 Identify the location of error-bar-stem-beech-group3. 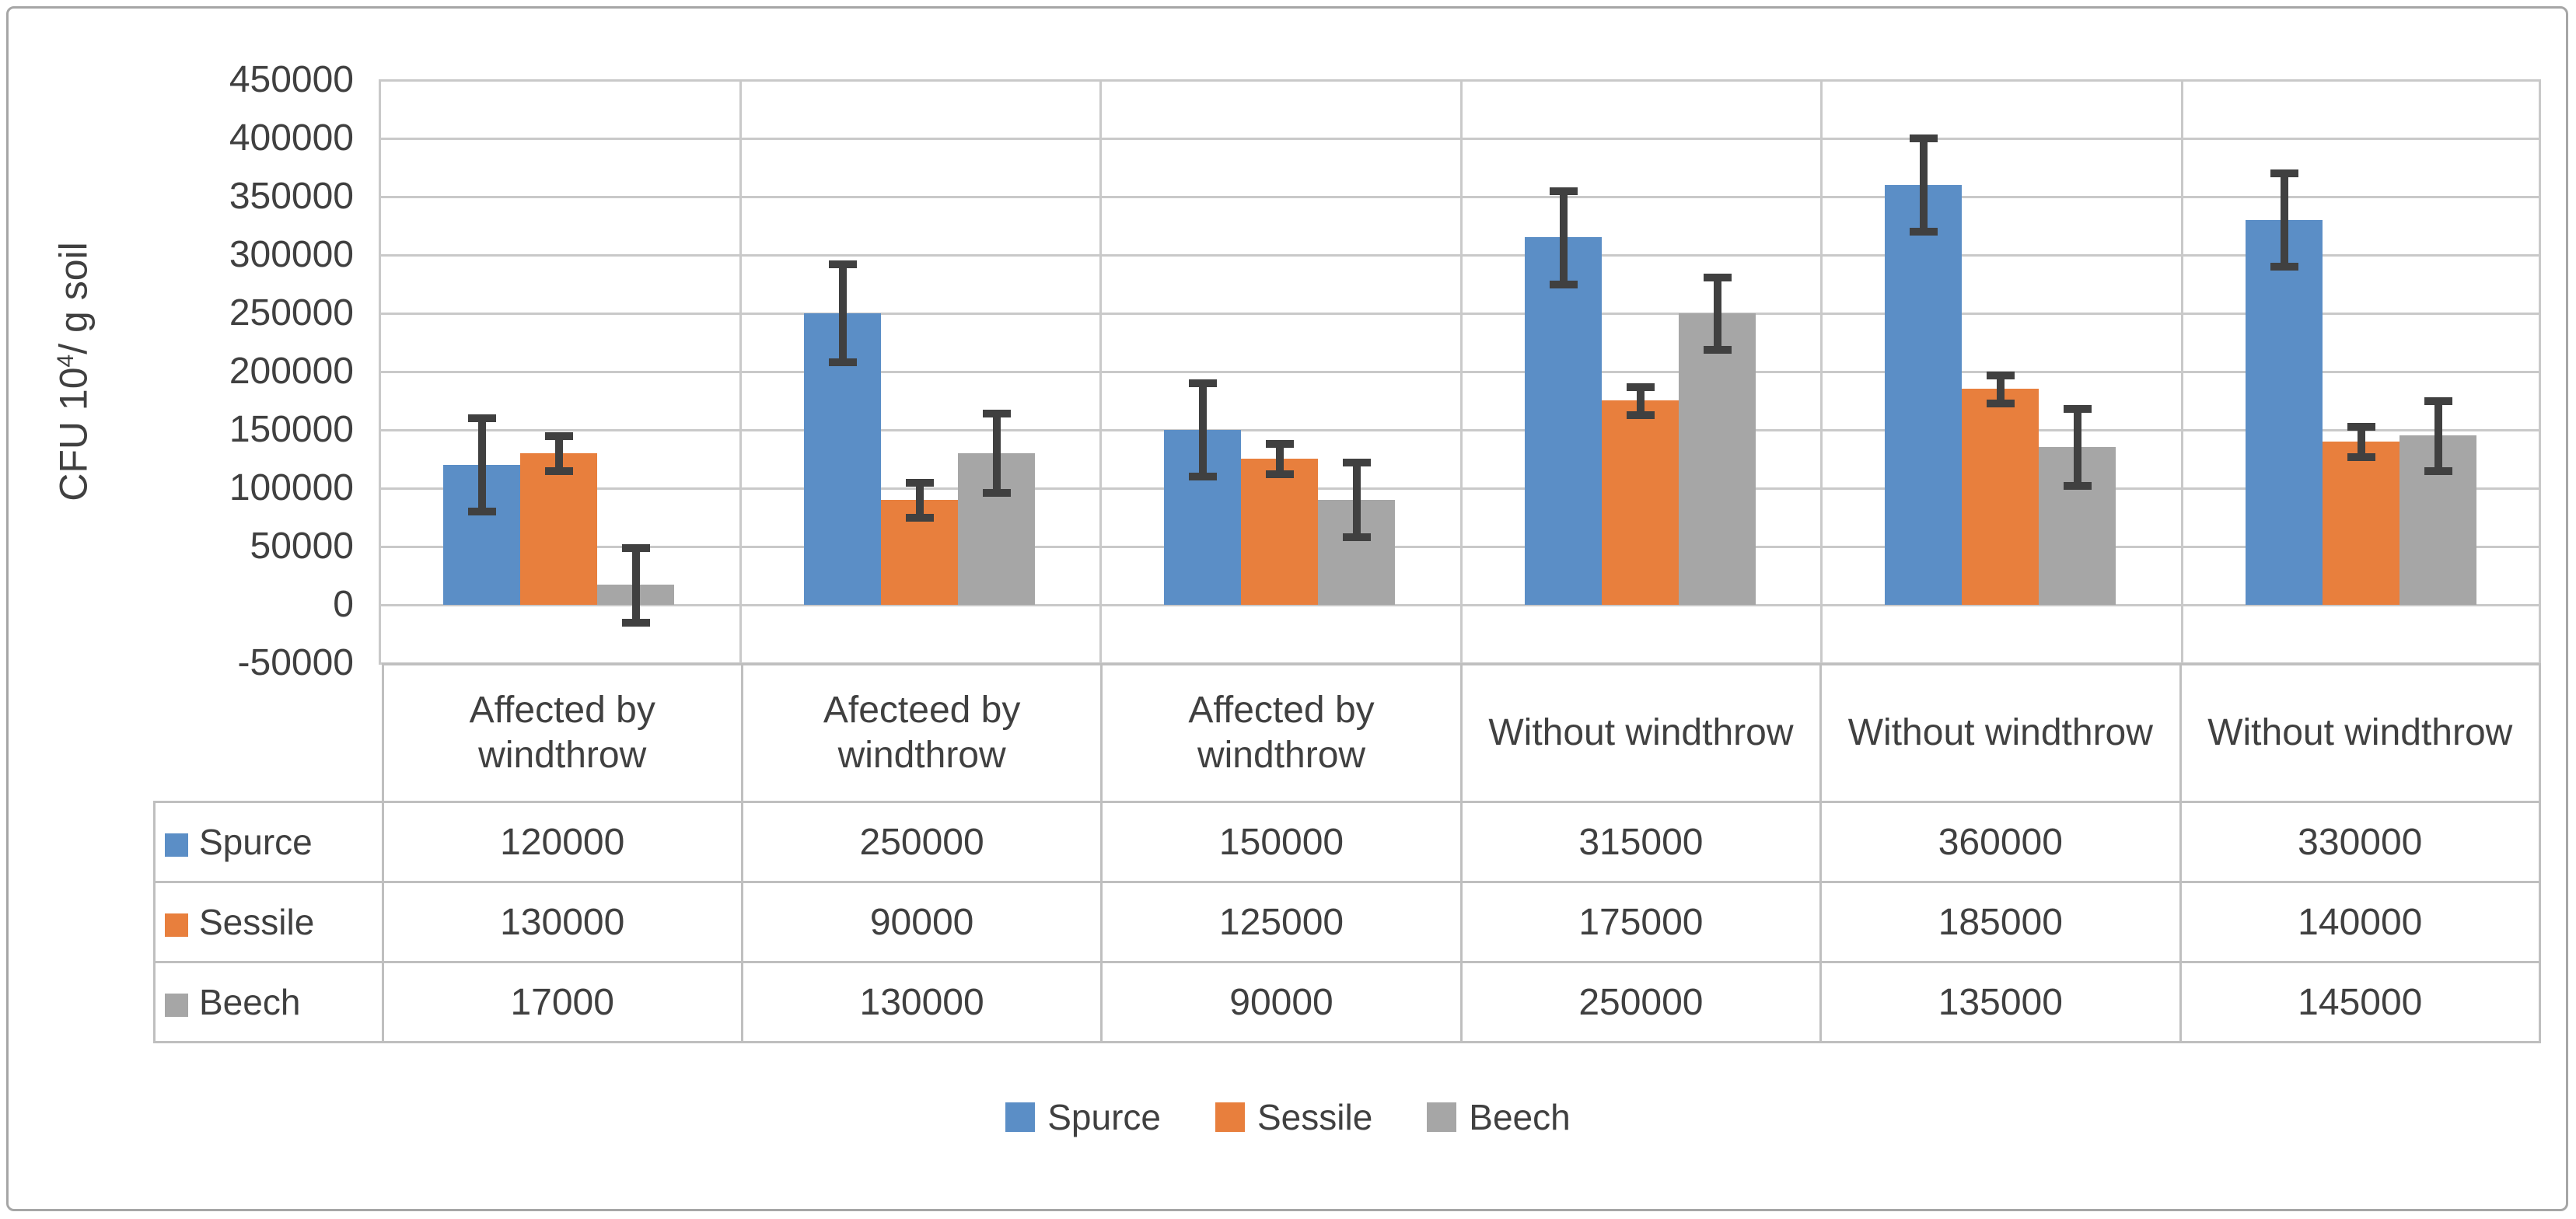
(1356, 500).